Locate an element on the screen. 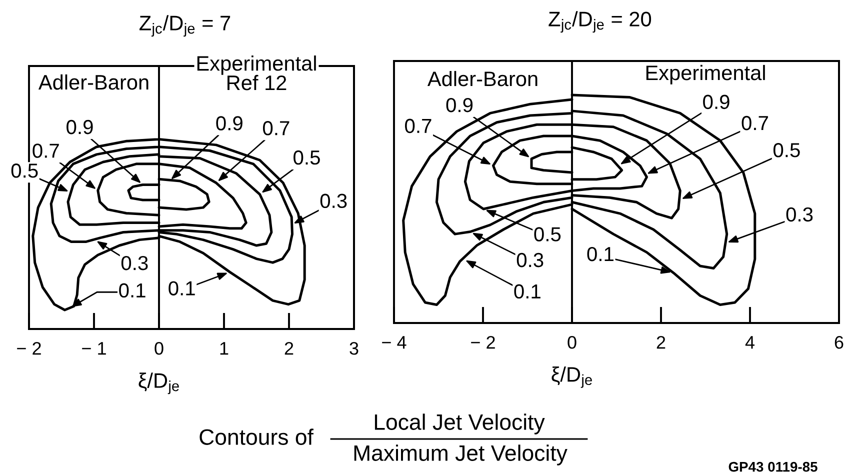  text: Experimental is located at coordinates (705, 74).